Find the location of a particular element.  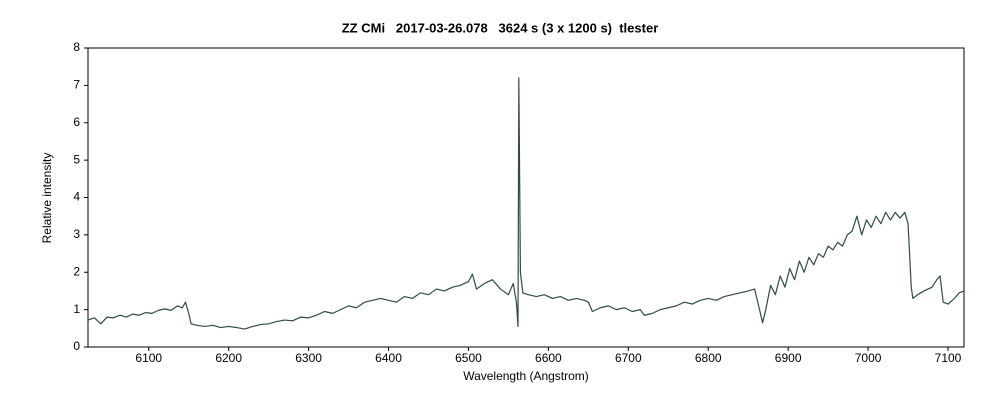

x-axis-label: Wavelength (Angstrom) is located at coordinates (526, 376).